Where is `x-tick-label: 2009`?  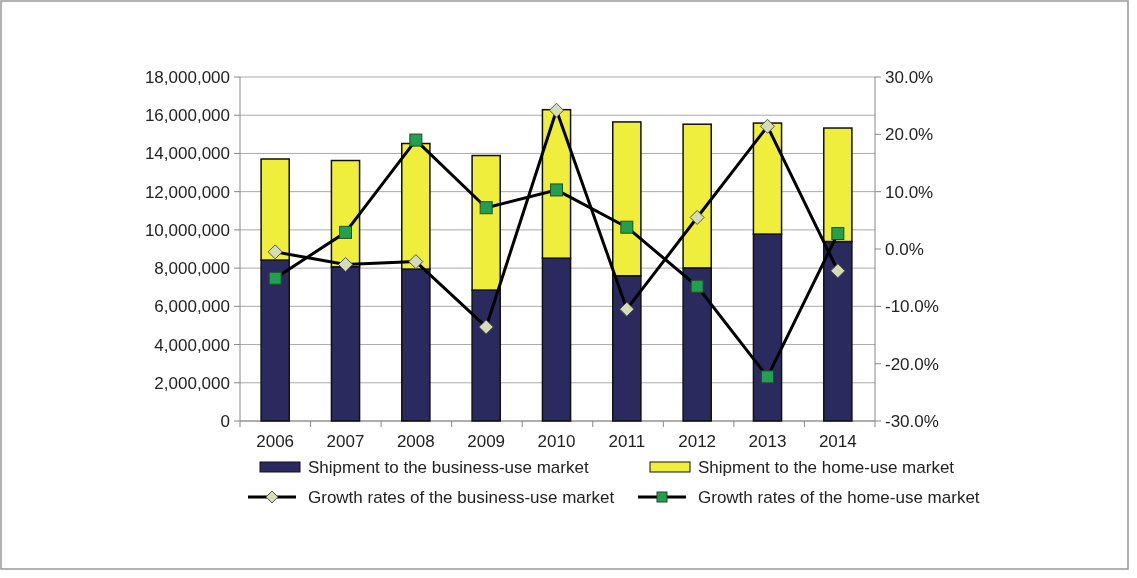 x-tick-label: 2009 is located at coordinates (486, 441).